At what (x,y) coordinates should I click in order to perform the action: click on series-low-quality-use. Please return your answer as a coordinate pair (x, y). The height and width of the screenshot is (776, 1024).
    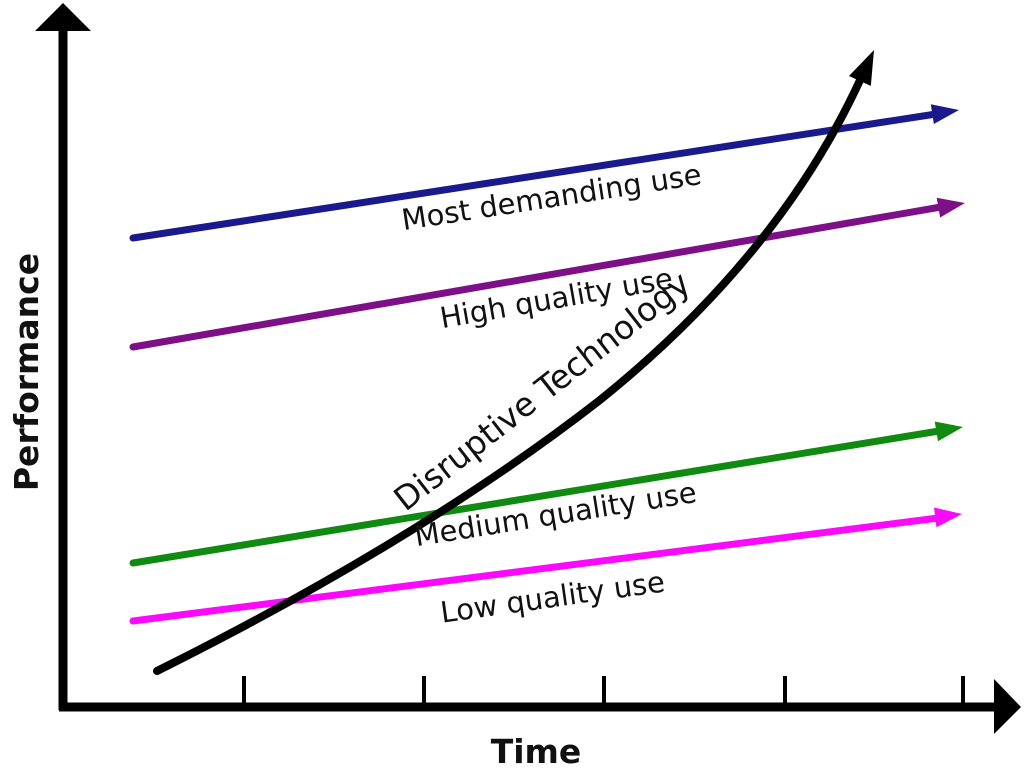
    Looking at the image, I should click on (545, 566).